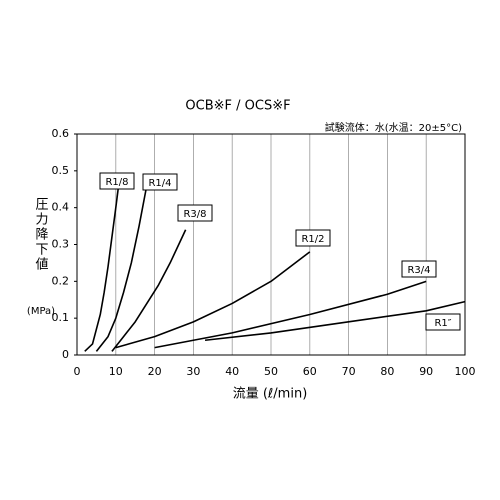  I want to click on y-tick-label: 0.6, so click(61, 133).